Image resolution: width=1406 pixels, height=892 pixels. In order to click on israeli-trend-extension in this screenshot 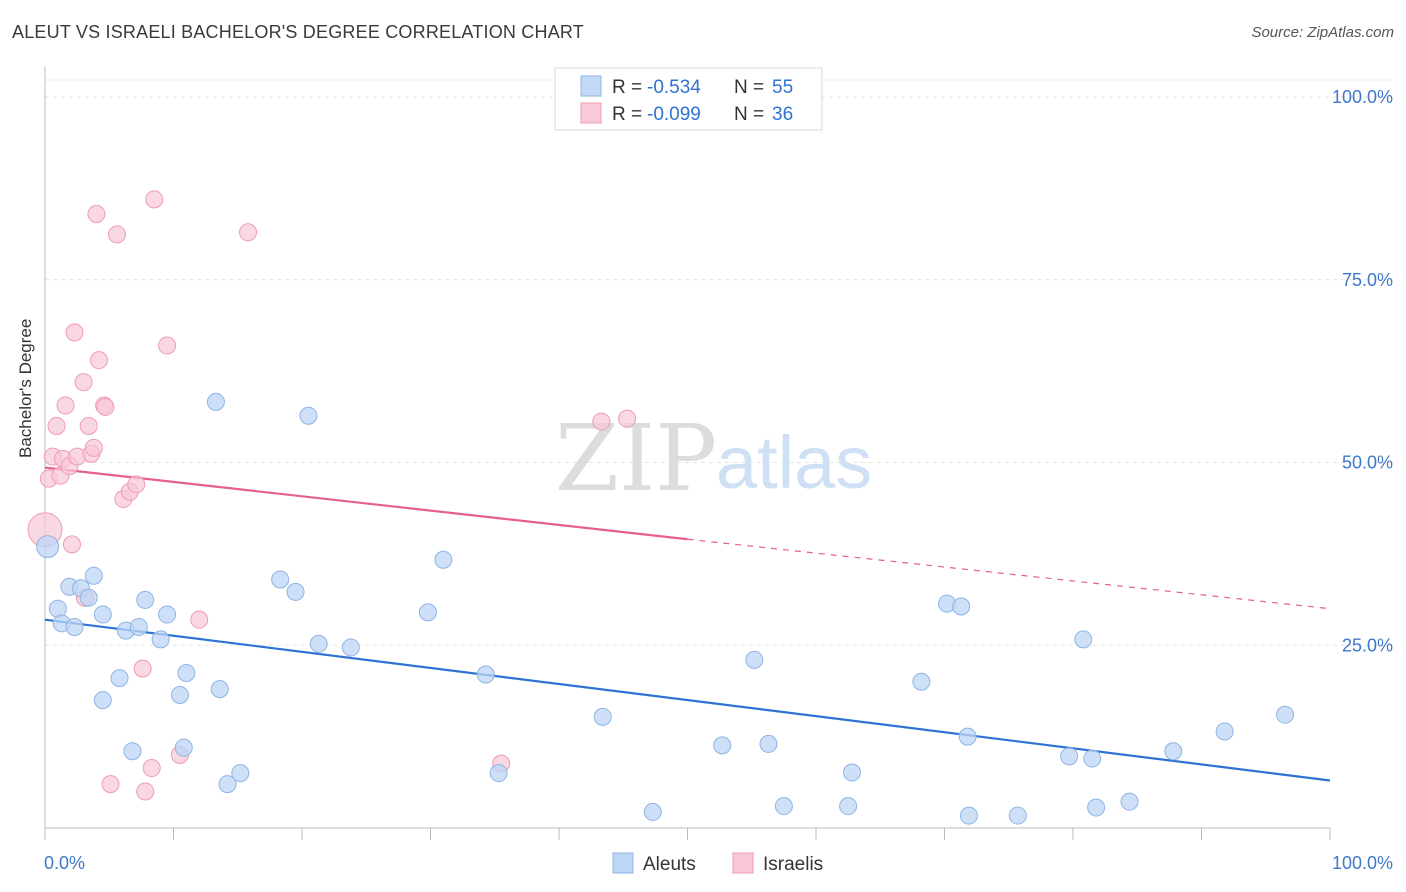, I will do `click(1009, 574)`.